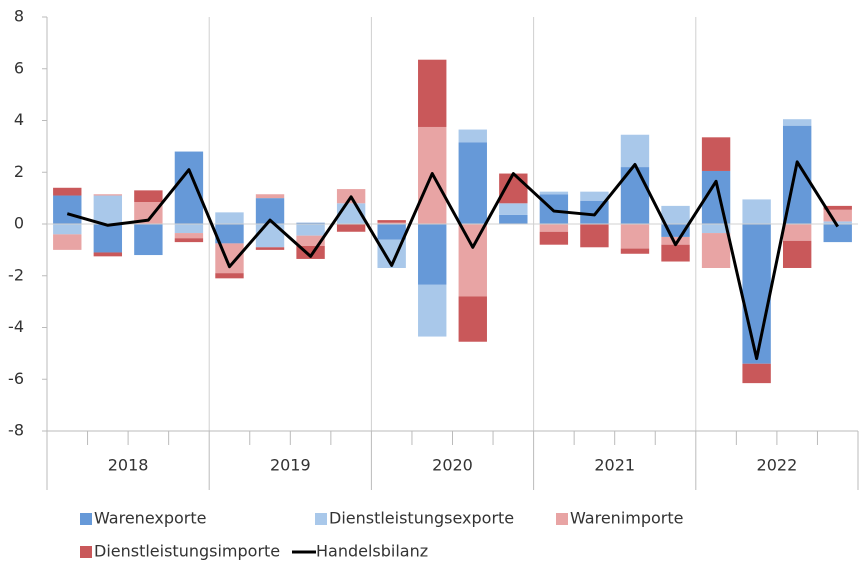 Image resolution: width=859 pixels, height=566 pixels. I want to click on y-tick-label: 8, so click(19, 16).